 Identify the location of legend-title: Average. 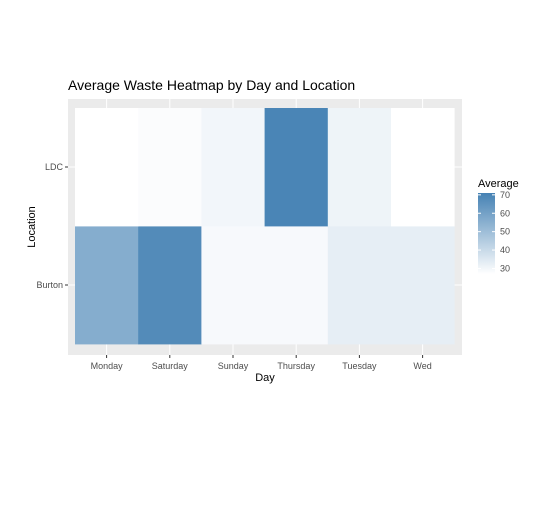
(498, 184).